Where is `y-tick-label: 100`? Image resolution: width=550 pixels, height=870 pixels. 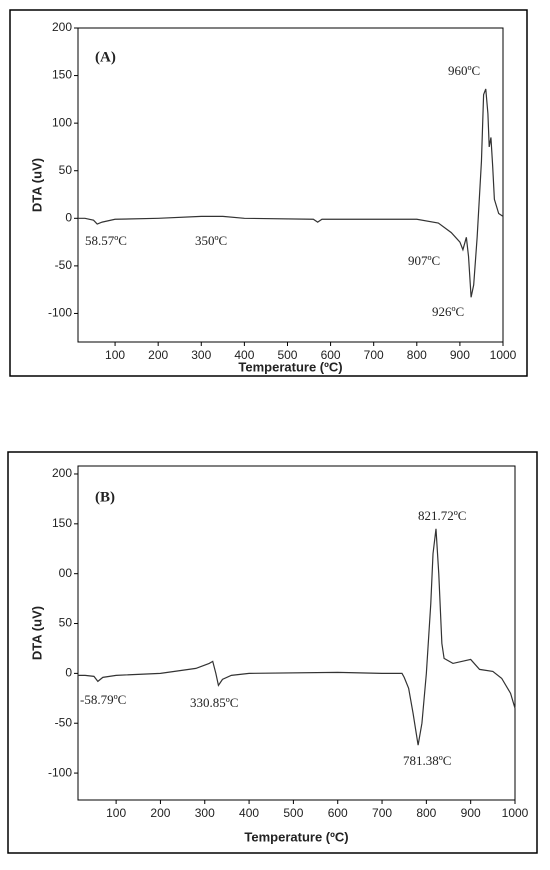
y-tick-label: 100 is located at coordinates (62, 122).